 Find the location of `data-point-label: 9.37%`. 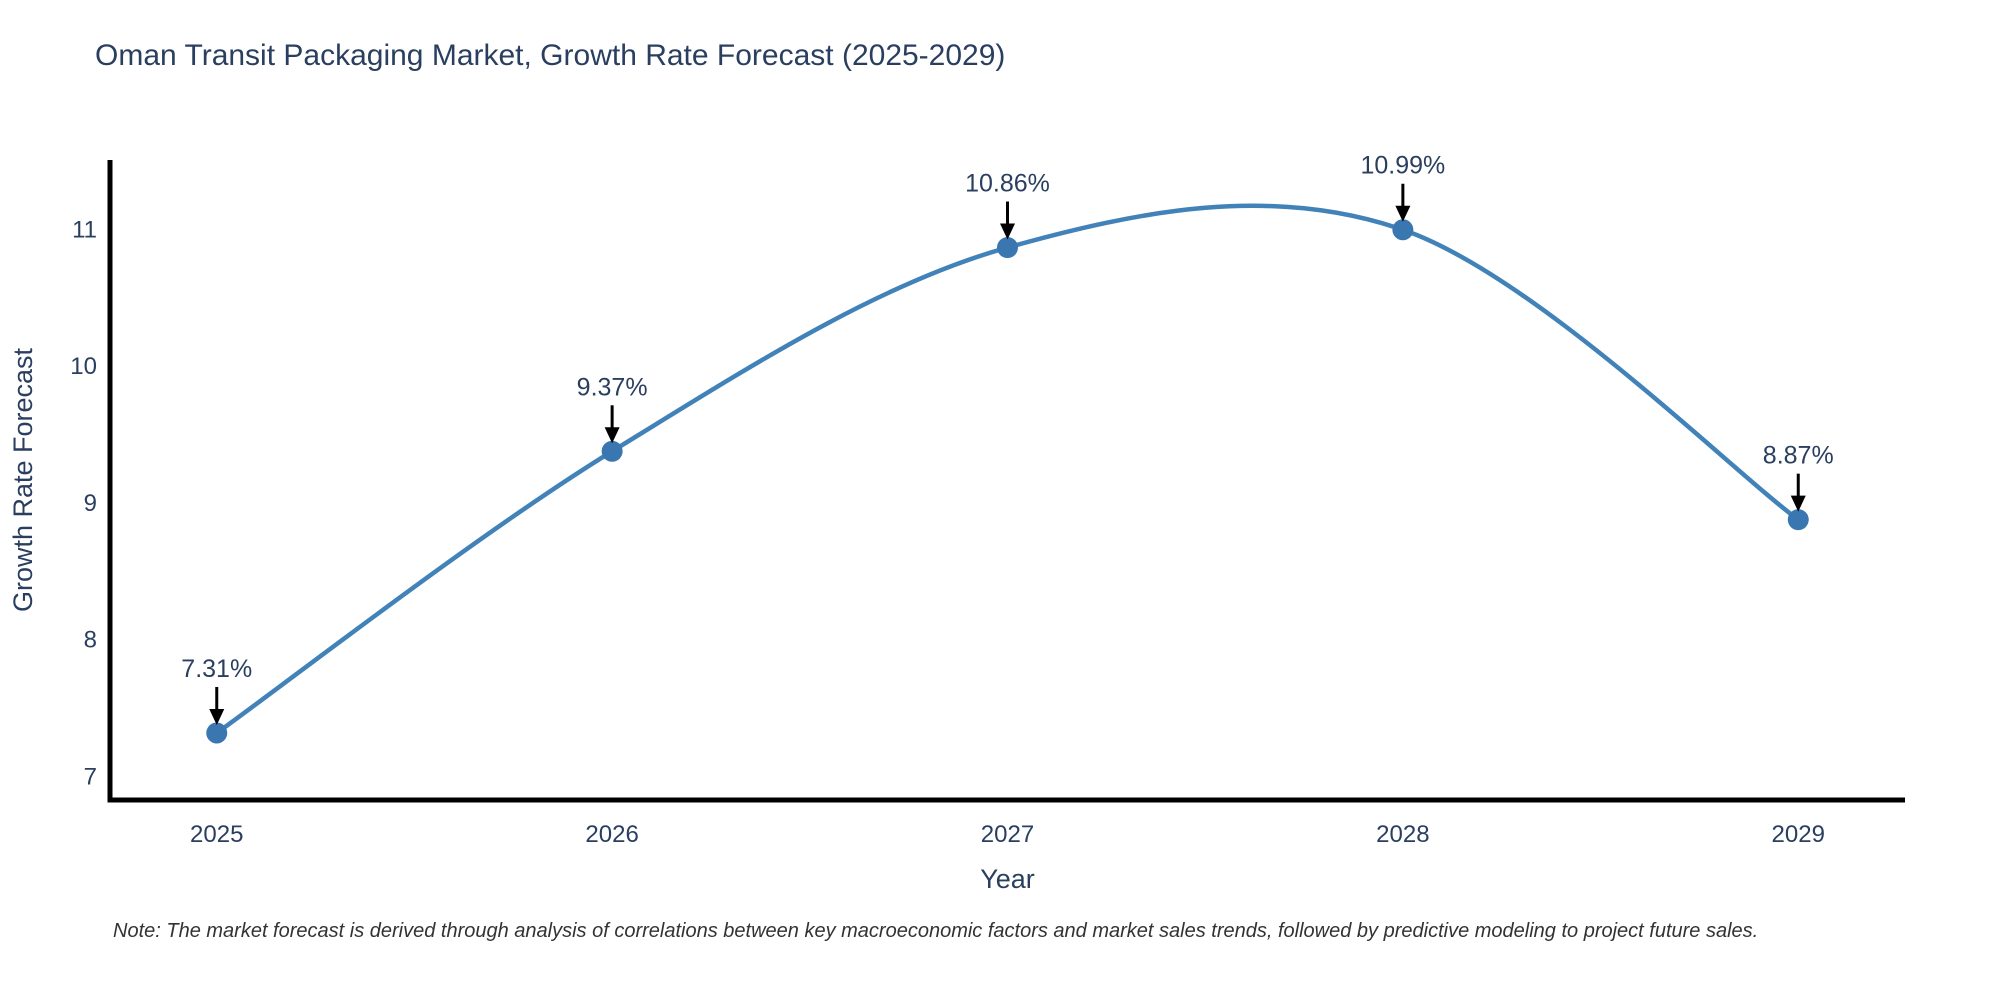

data-point-label: 9.37% is located at coordinates (612, 387).